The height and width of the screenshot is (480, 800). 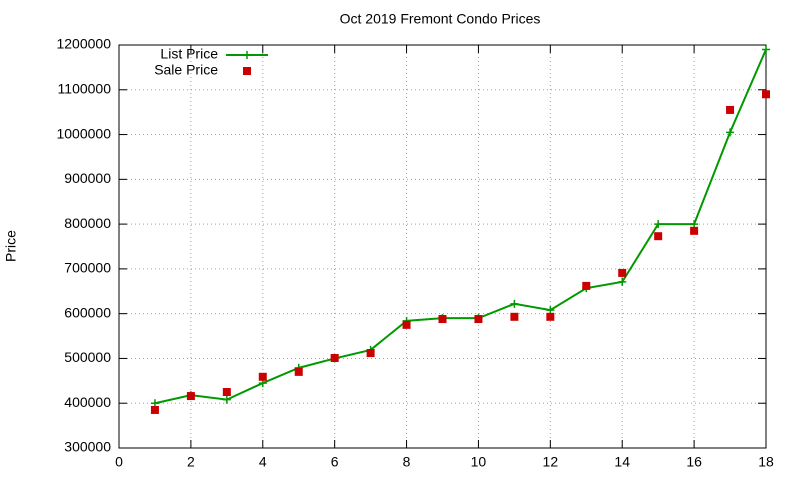 I want to click on y-tick-label: 300000, so click(x=87, y=447).